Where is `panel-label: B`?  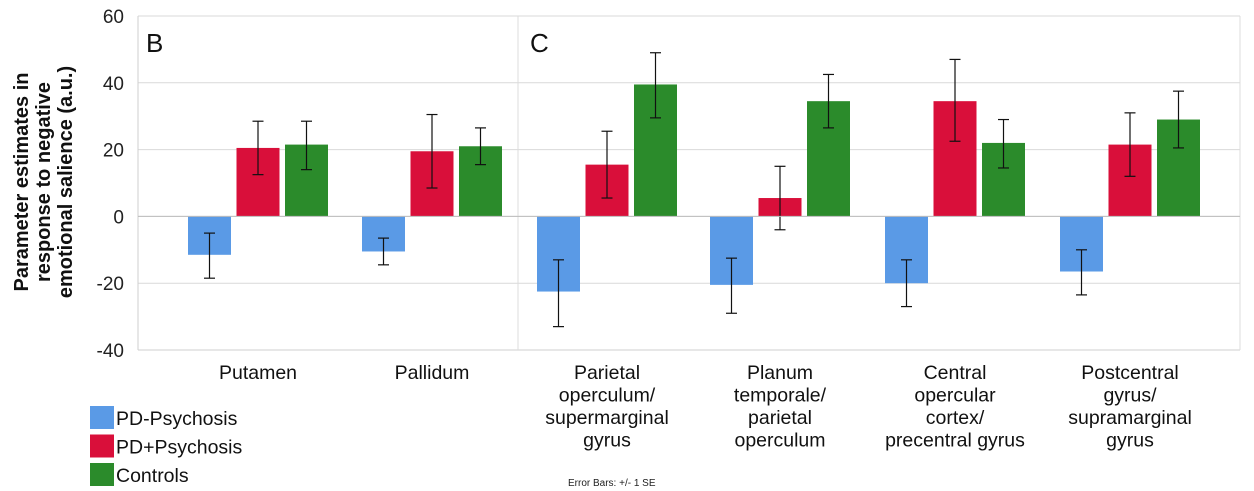 panel-label: B is located at coordinates (154, 43).